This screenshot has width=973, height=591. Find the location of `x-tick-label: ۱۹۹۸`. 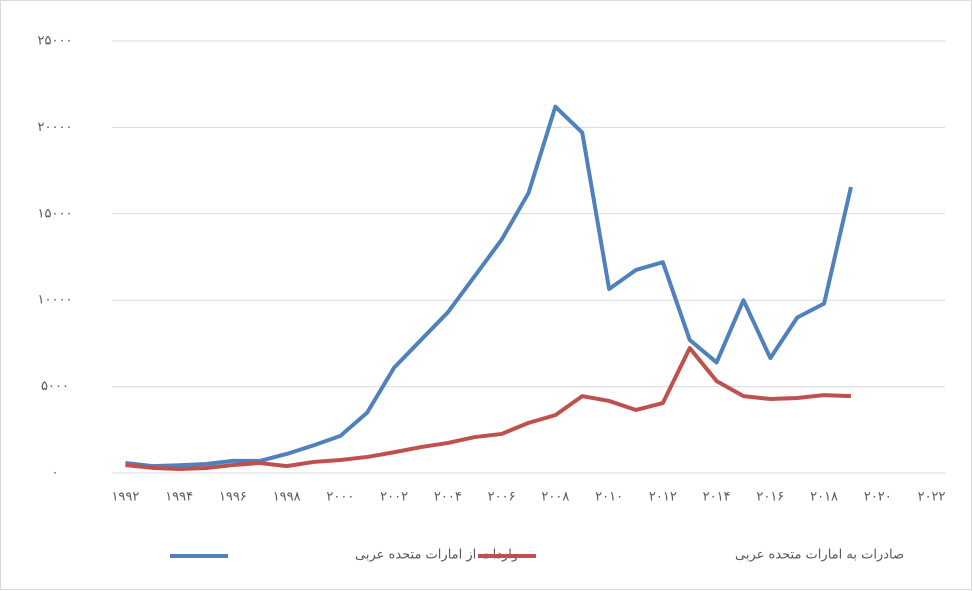

x-tick-label: ۱۹۹۸ is located at coordinates (287, 497).